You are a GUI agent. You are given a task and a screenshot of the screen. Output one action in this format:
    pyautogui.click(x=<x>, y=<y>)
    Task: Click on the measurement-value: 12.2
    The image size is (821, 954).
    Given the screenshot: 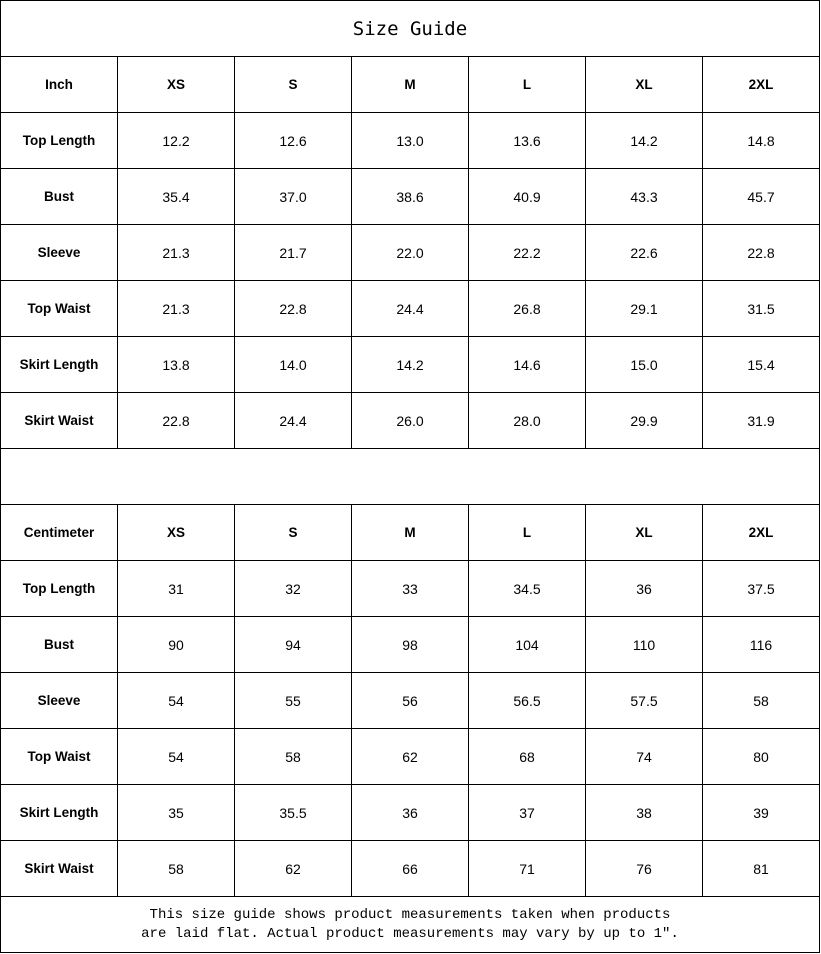 What is the action you would take?
    pyautogui.click(x=176, y=140)
    